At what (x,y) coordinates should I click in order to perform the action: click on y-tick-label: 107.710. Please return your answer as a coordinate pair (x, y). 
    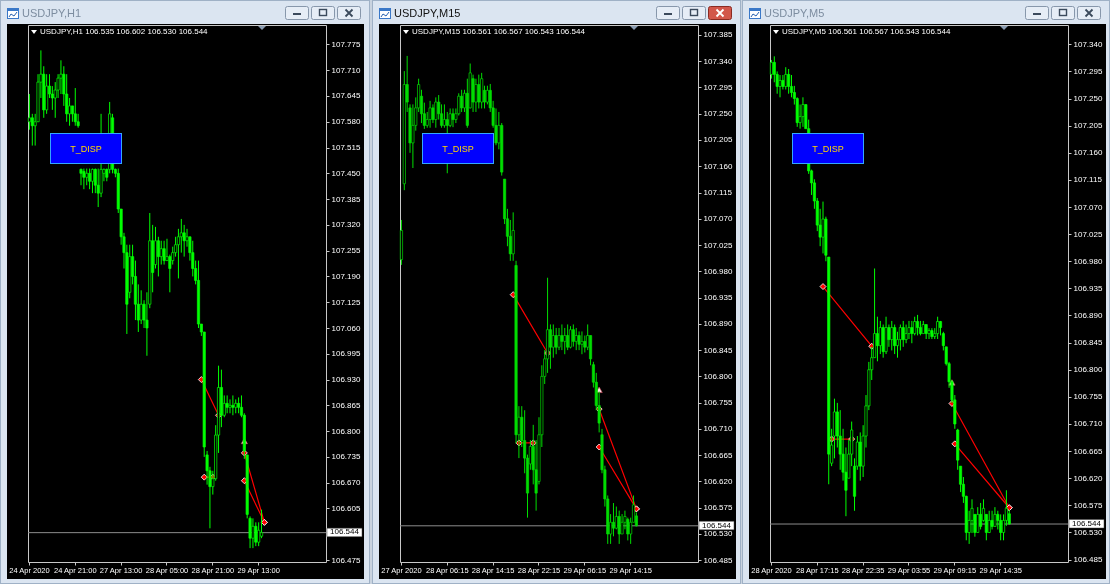
    Looking at the image, I should click on (346, 70).